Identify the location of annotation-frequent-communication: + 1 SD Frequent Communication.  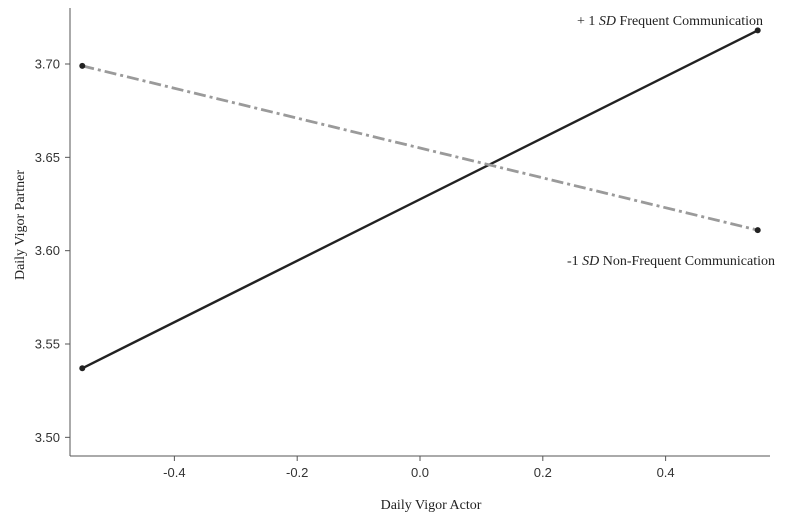
(670, 21).